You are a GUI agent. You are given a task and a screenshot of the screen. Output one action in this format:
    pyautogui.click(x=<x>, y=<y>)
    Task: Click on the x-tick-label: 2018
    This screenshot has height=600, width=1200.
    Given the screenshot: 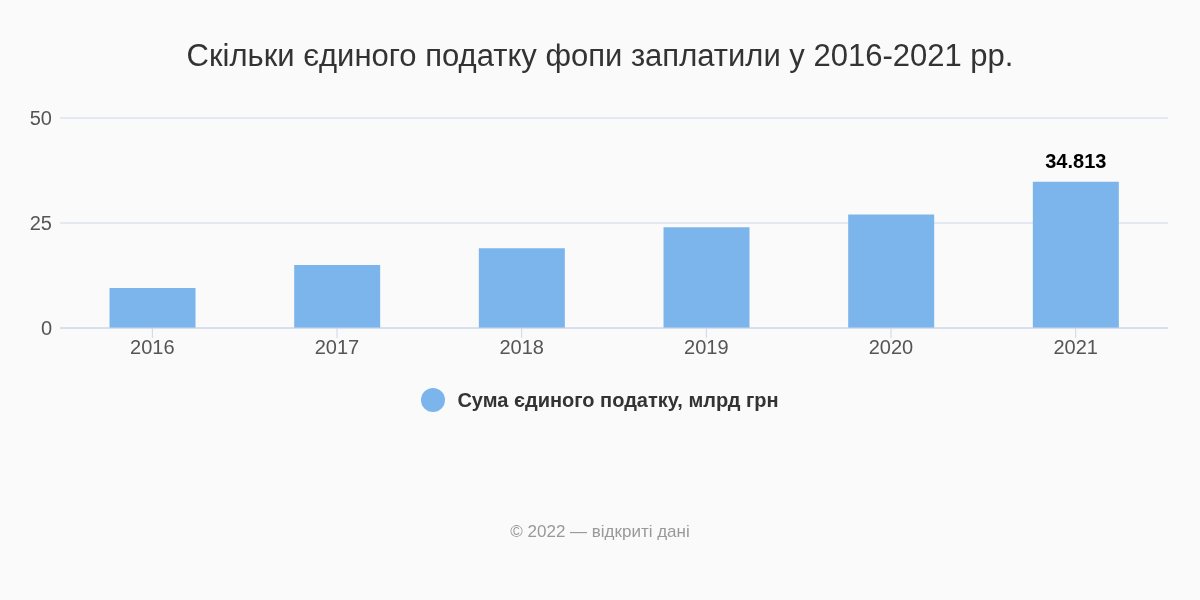 What is the action you would take?
    pyautogui.click(x=521, y=347)
    